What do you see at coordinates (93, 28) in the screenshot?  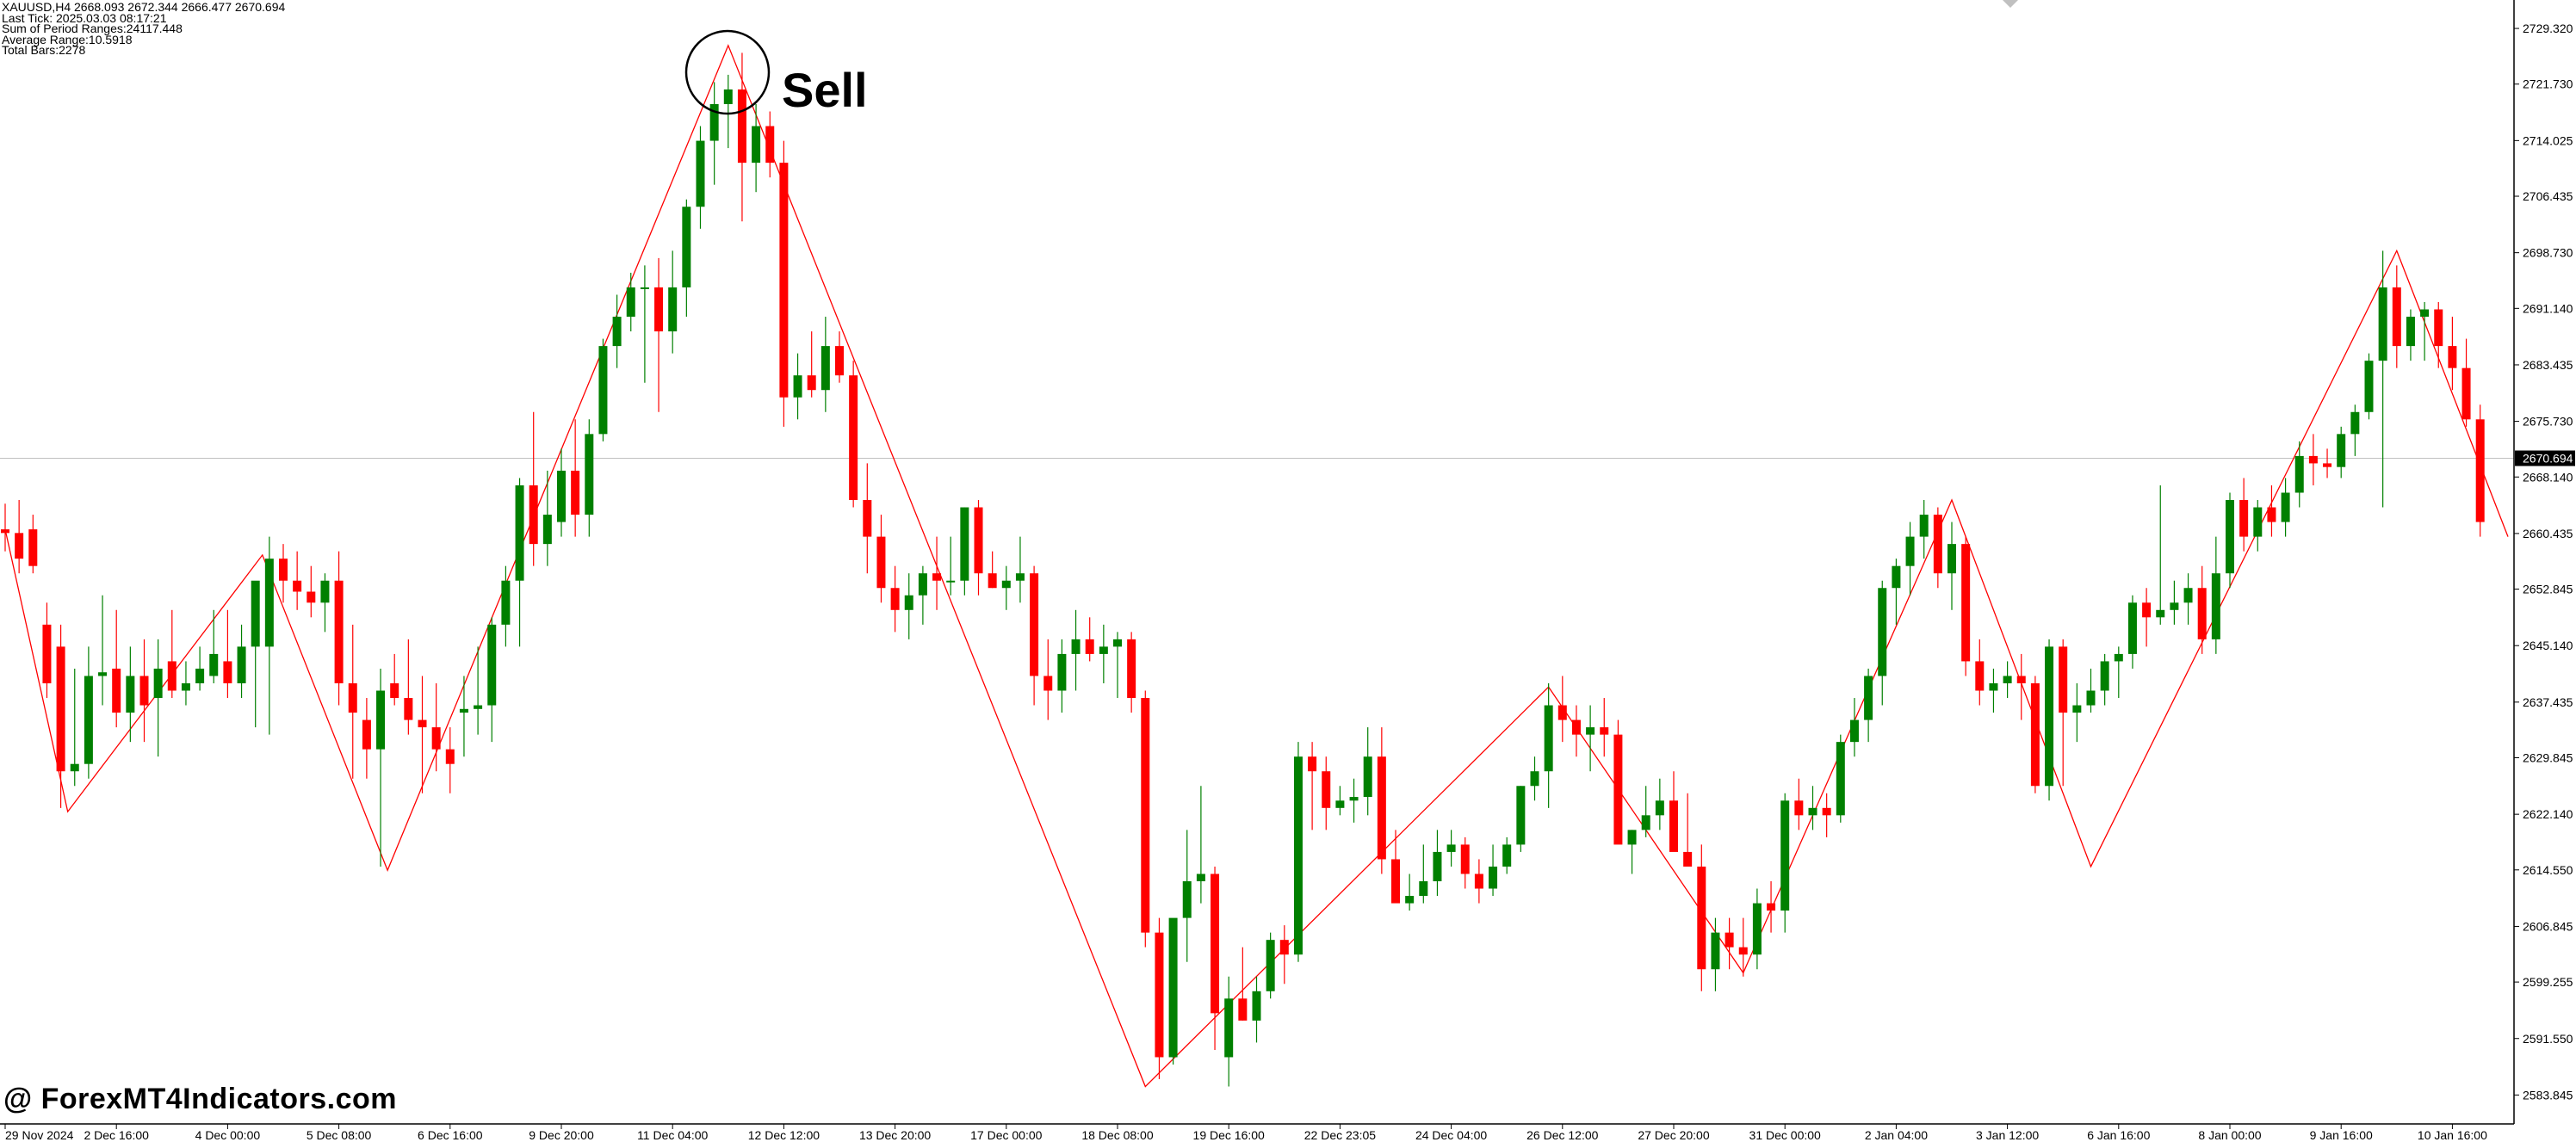 I see `sum-ranges-line: Sum of Period Ranges:24117.448` at bounding box center [93, 28].